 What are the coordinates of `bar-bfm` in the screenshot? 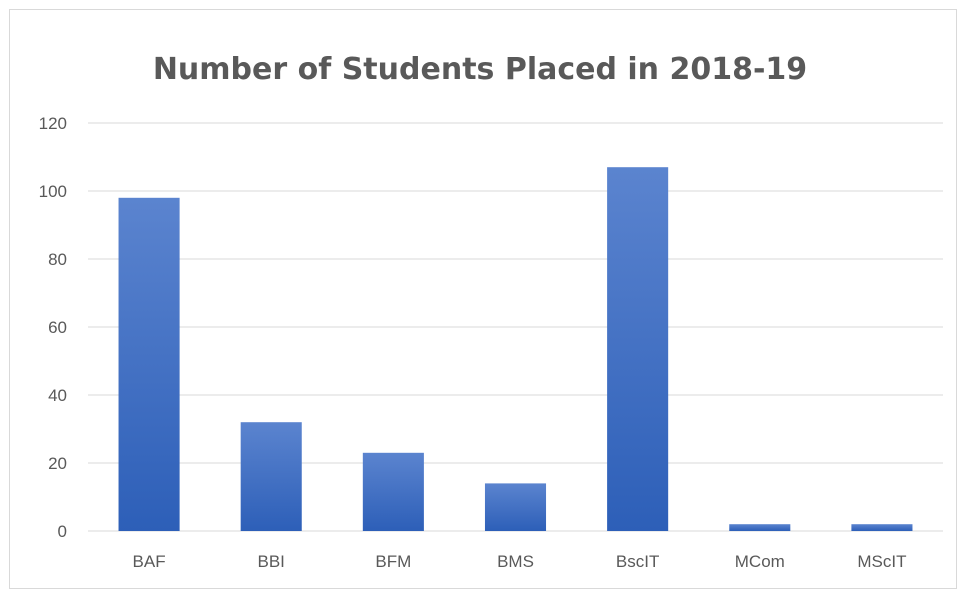 It's located at (393, 491).